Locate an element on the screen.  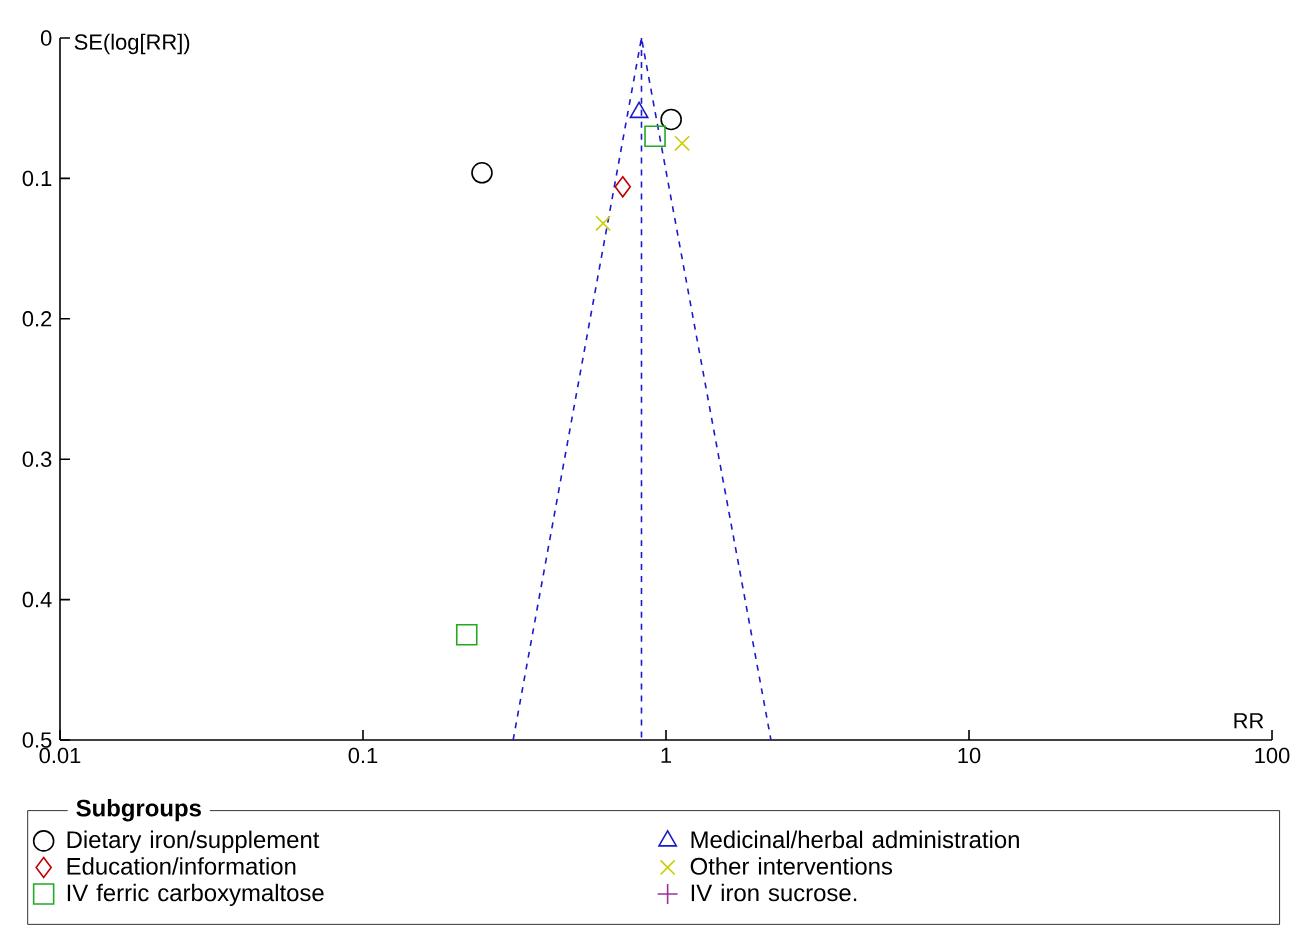
legend-label: IV ferric carboxymaltose is located at coordinates (195, 895).